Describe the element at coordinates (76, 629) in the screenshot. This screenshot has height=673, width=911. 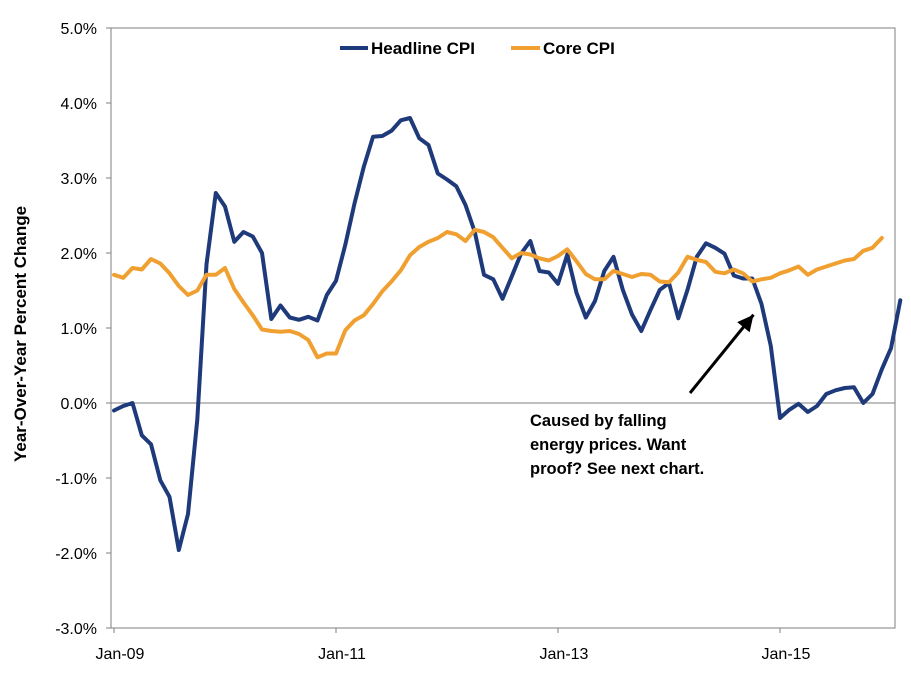
I see `y-tick-label: -3.0%` at that location.